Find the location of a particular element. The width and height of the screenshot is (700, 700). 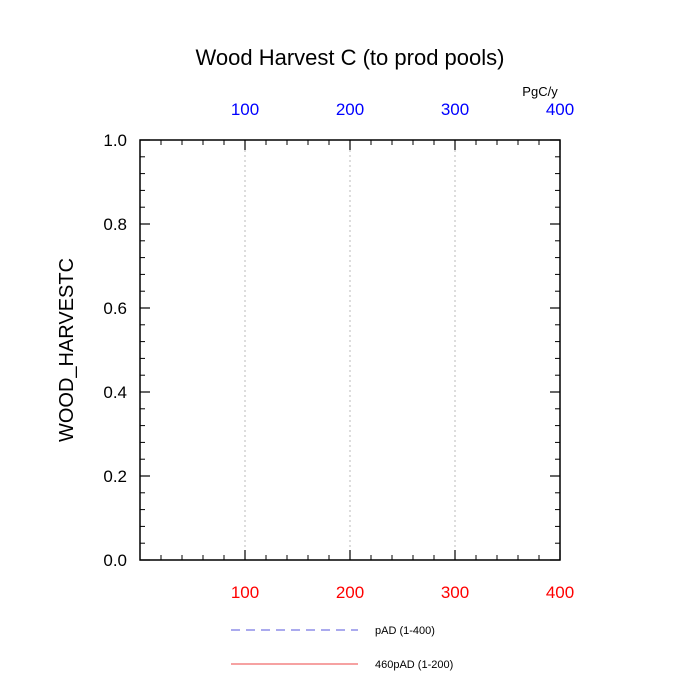

top-x-tick-label: 400 is located at coordinates (560, 109).